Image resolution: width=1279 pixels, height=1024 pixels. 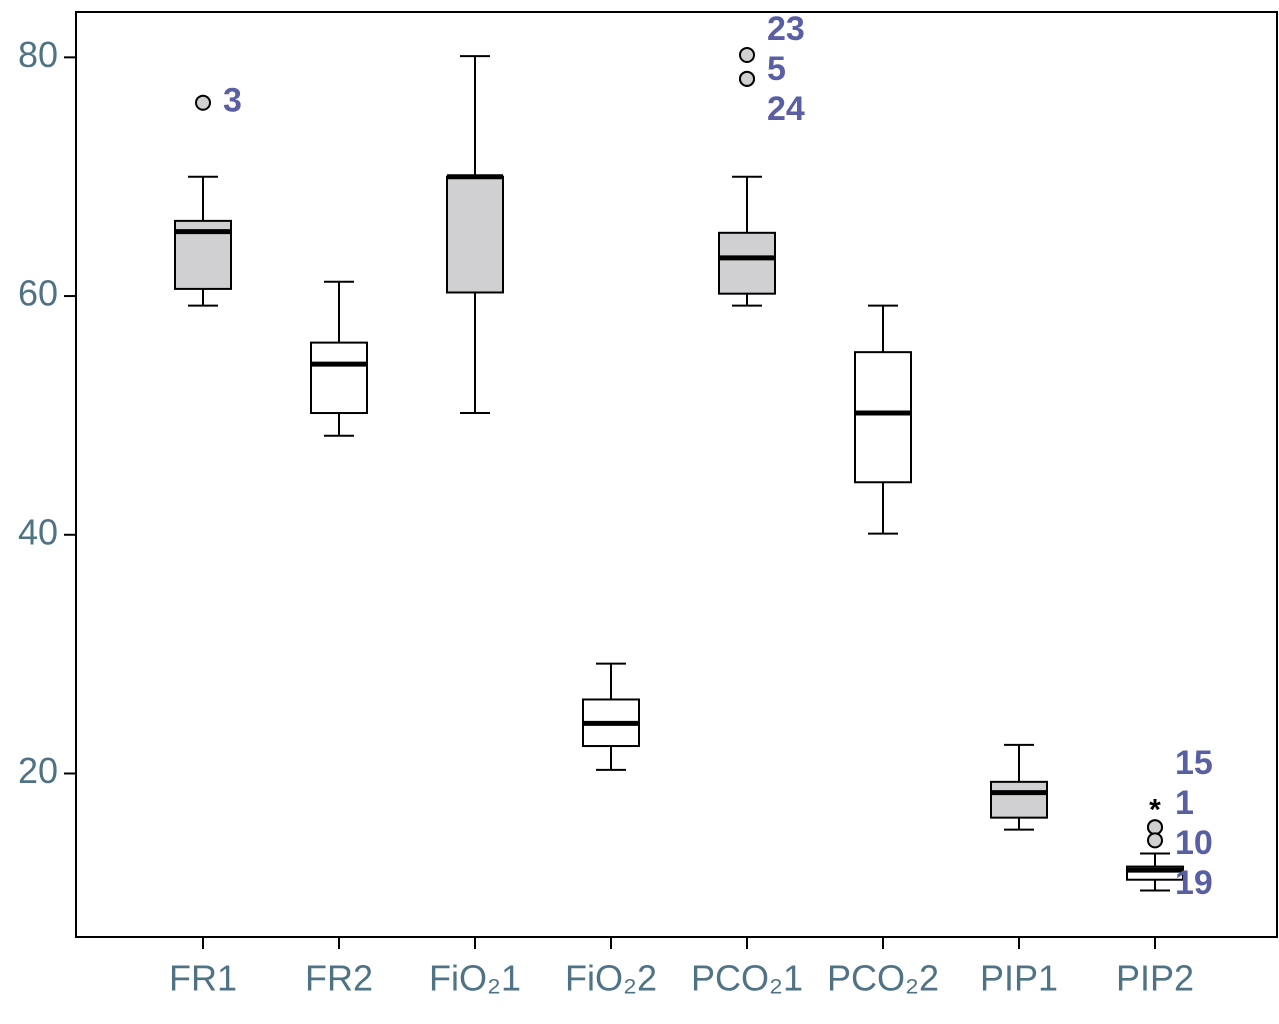 What do you see at coordinates (38, 54) in the screenshot?
I see `y-tick-label: 80` at bounding box center [38, 54].